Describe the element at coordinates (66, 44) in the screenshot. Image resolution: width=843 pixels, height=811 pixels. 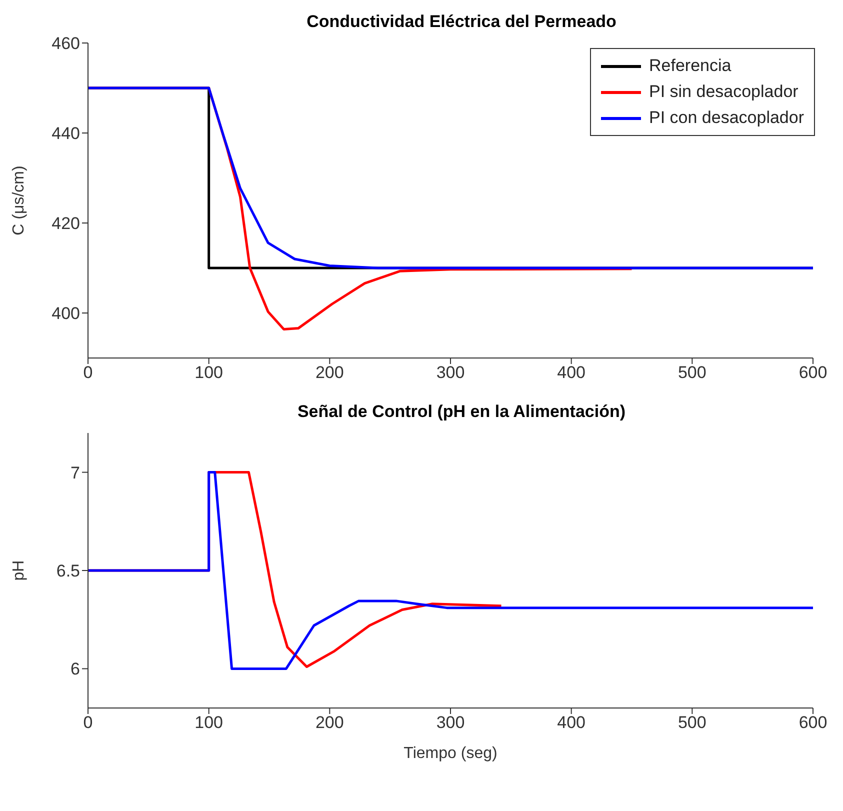
I see `y-tick-label: 460` at that location.